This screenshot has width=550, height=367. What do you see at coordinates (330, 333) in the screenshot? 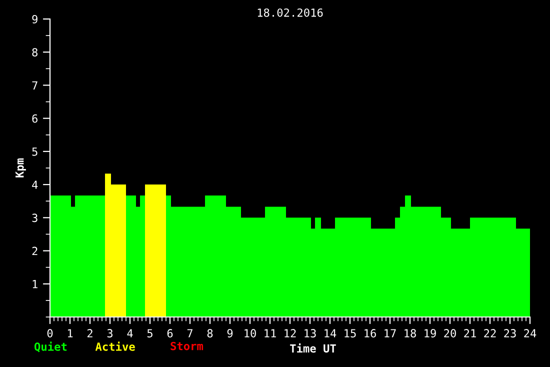
I see `x-tick-label: 14` at bounding box center [330, 333].